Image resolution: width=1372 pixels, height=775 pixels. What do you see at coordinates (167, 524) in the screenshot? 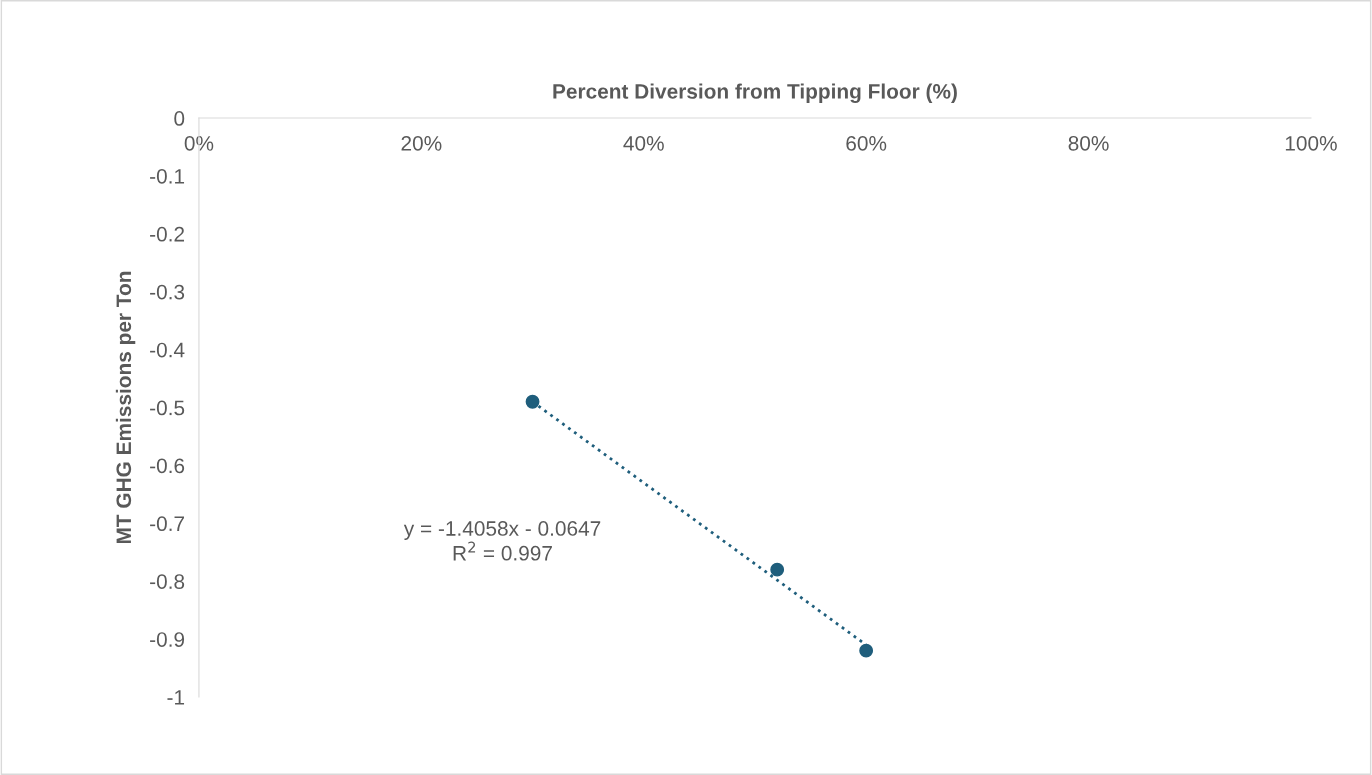
I see `y-tick-label: -0.7` at bounding box center [167, 524].